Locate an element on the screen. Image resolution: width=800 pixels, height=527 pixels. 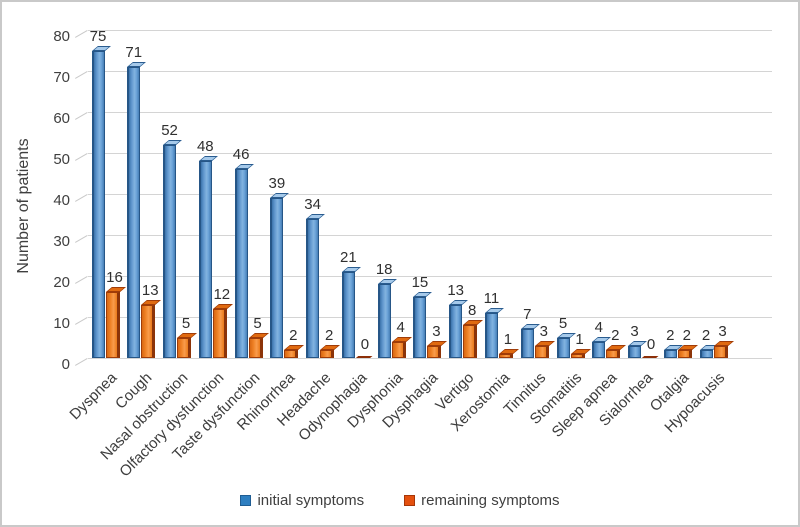
legend: initial symptoms remaining symptoms is located at coordinates (400, 500).